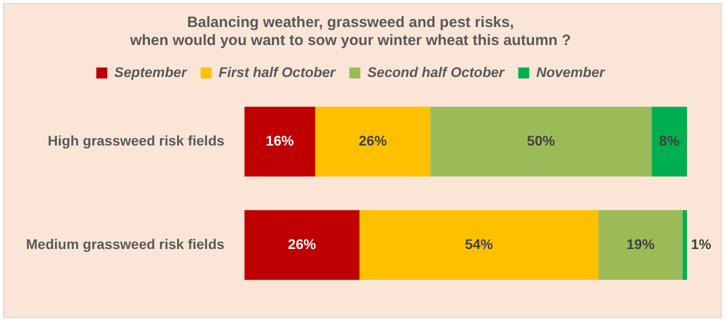 The width and height of the screenshot is (725, 321). What do you see at coordinates (436, 72) in the screenshot?
I see `legend-label: Second half October` at bounding box center [436, 72].